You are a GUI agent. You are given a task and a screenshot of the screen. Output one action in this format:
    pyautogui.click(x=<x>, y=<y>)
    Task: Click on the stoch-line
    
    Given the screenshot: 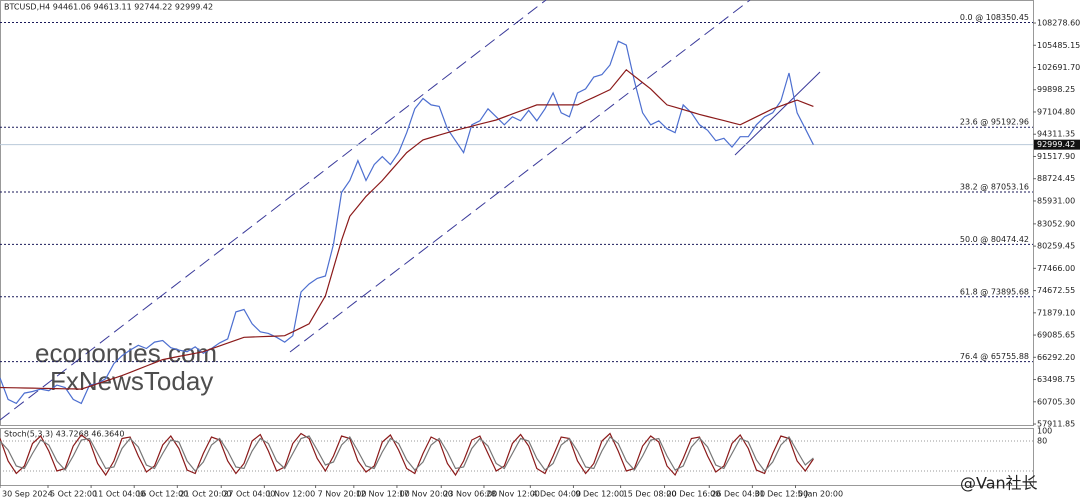 What is the action you would take?
    pyautogui.click(x=407, y=454)
    